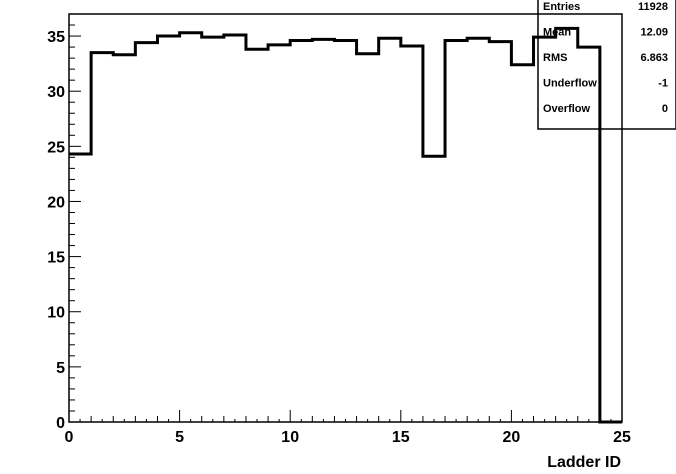 The height and width of the screenshot is (474, 676). What do you see at coordinates (401, 437) in the screenshot?
I see `x-tick-label: 15` at bounding box center [401, 437].